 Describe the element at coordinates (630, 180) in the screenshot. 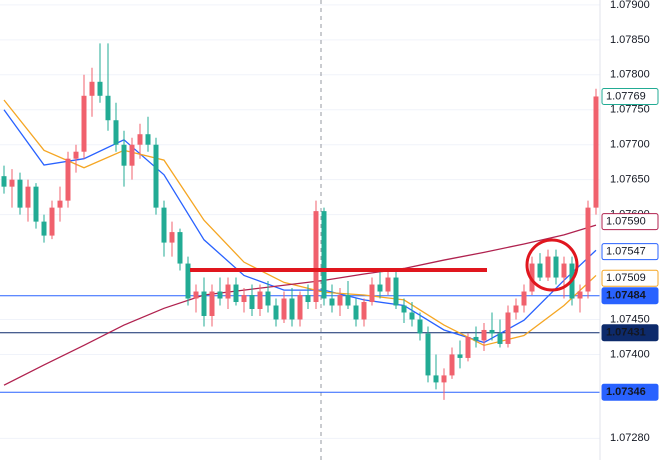

I see `y-tick-label: 1.07650` at that location.